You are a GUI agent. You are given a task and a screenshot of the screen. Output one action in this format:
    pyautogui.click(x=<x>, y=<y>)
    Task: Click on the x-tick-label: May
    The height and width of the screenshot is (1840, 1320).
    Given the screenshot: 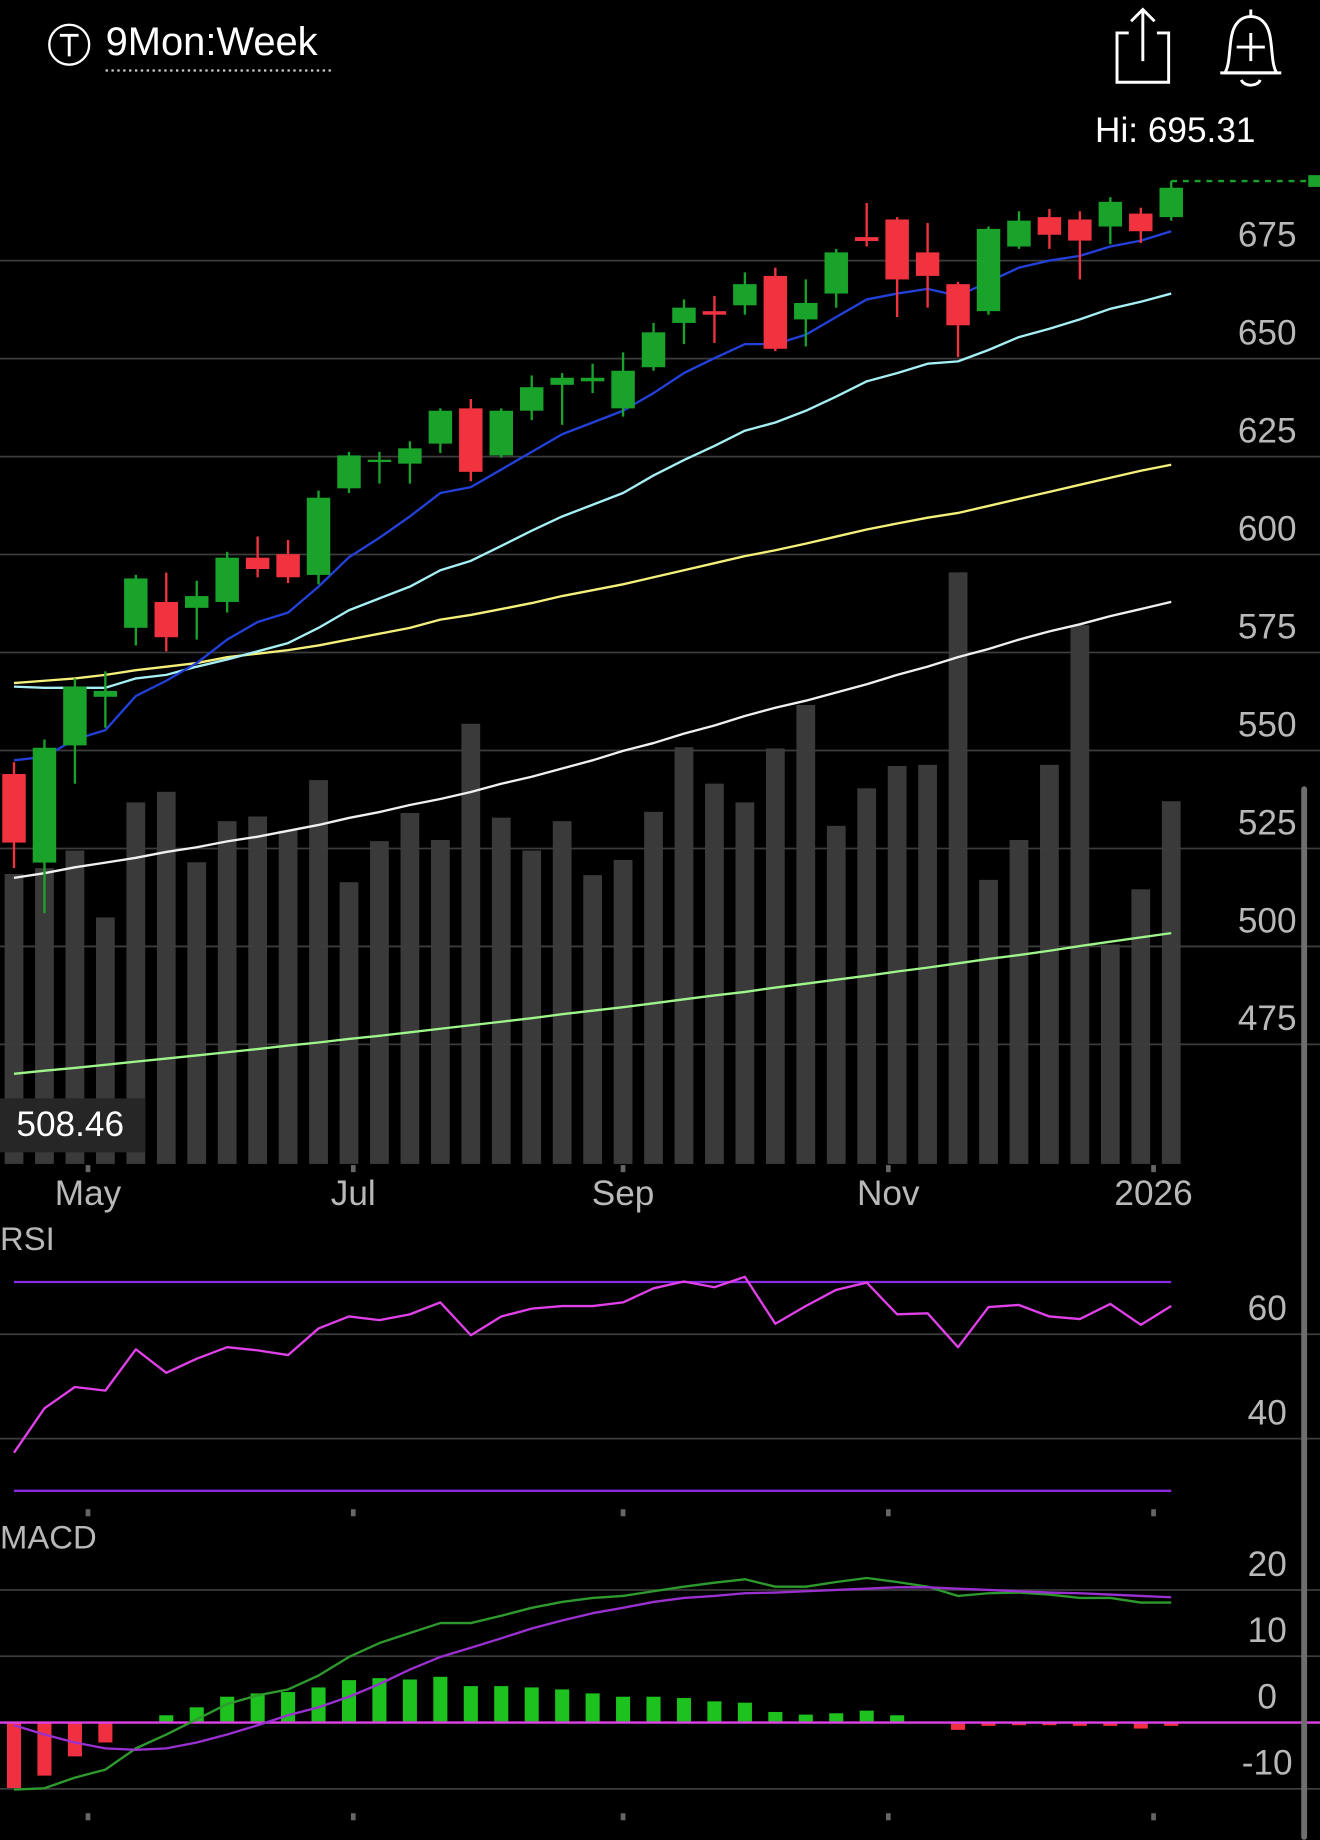 What is the action you would take?
    pyautogui.click(x=88, y=1193)
    